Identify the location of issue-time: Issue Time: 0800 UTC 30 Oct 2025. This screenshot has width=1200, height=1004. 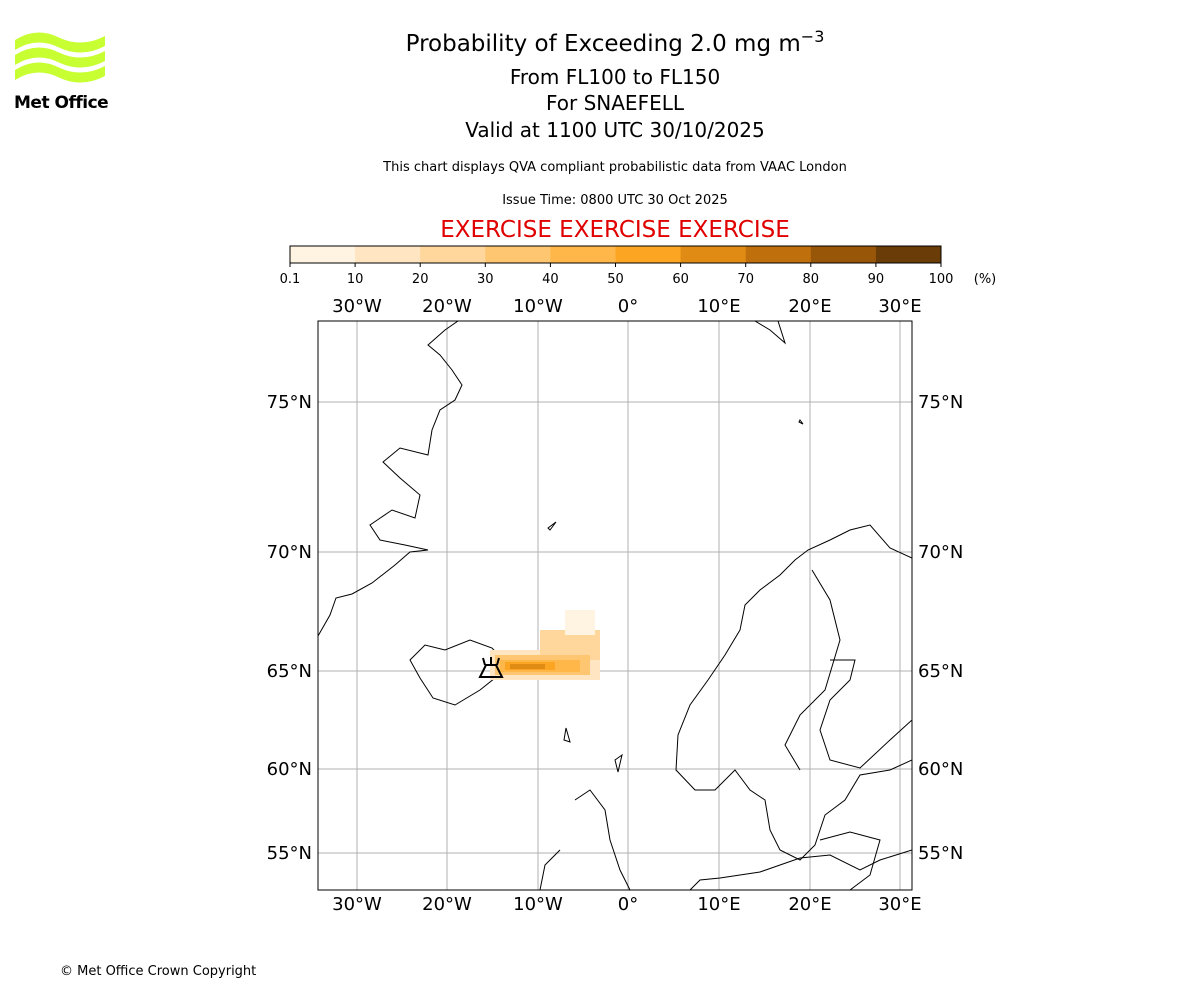
(615, 200).